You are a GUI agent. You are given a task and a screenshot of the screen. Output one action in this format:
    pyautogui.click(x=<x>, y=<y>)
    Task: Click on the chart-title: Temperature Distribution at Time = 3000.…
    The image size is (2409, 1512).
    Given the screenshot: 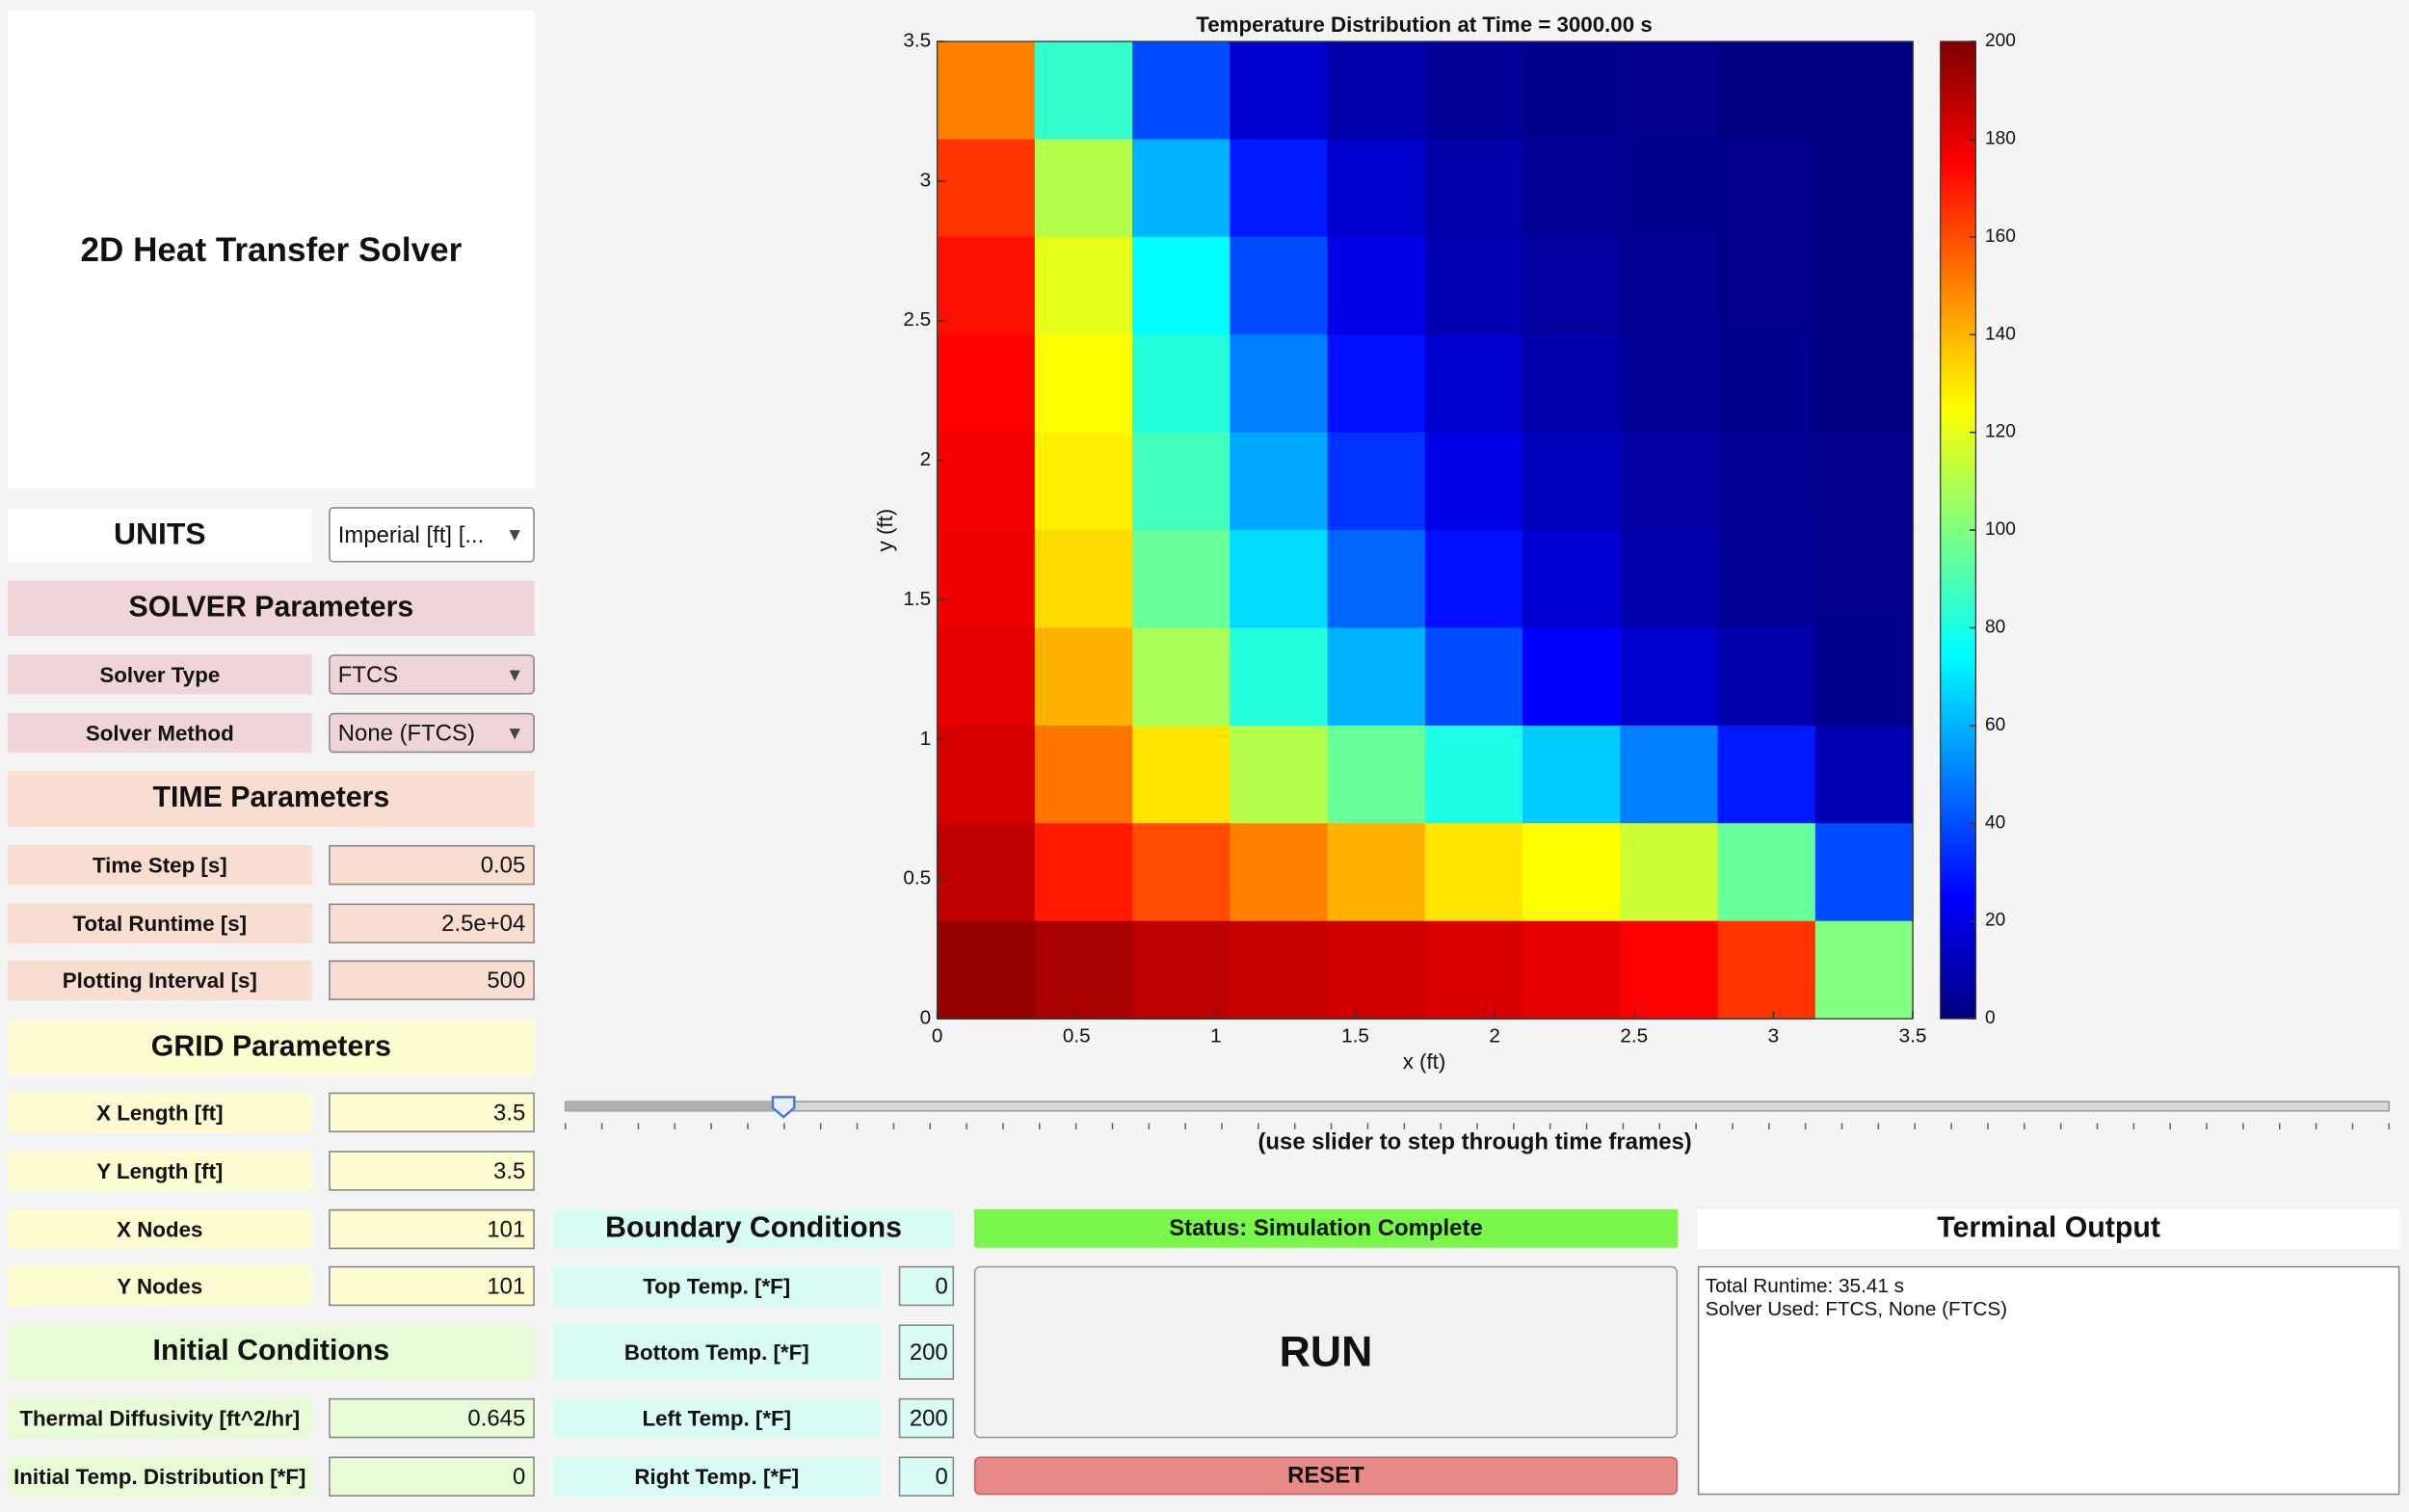 What is the action you would take?
    pyautogui.click(x=1424, y=25)
    